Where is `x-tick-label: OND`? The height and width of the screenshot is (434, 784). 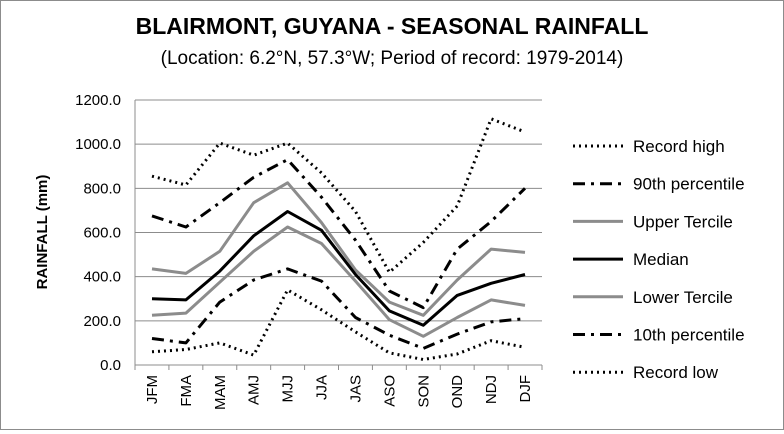 x-tick-label: OND is located at coordinates (457, 392).